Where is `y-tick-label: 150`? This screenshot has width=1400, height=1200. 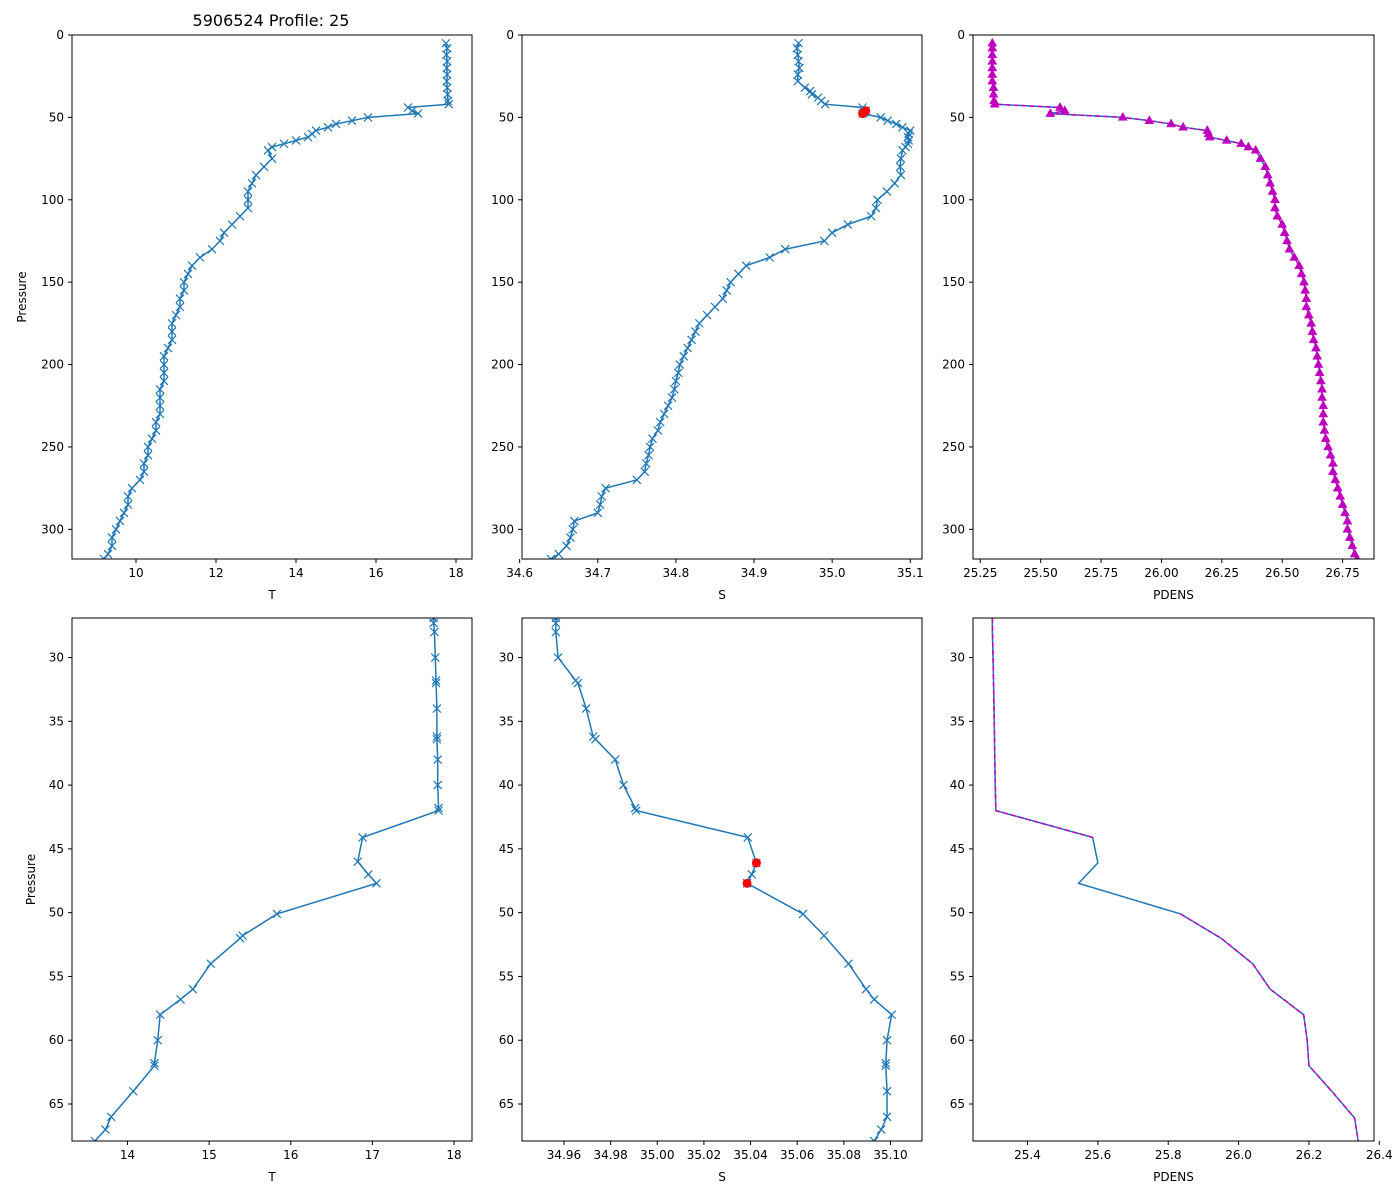 y-tick-label: 150 is located at coordinates (502, 282).